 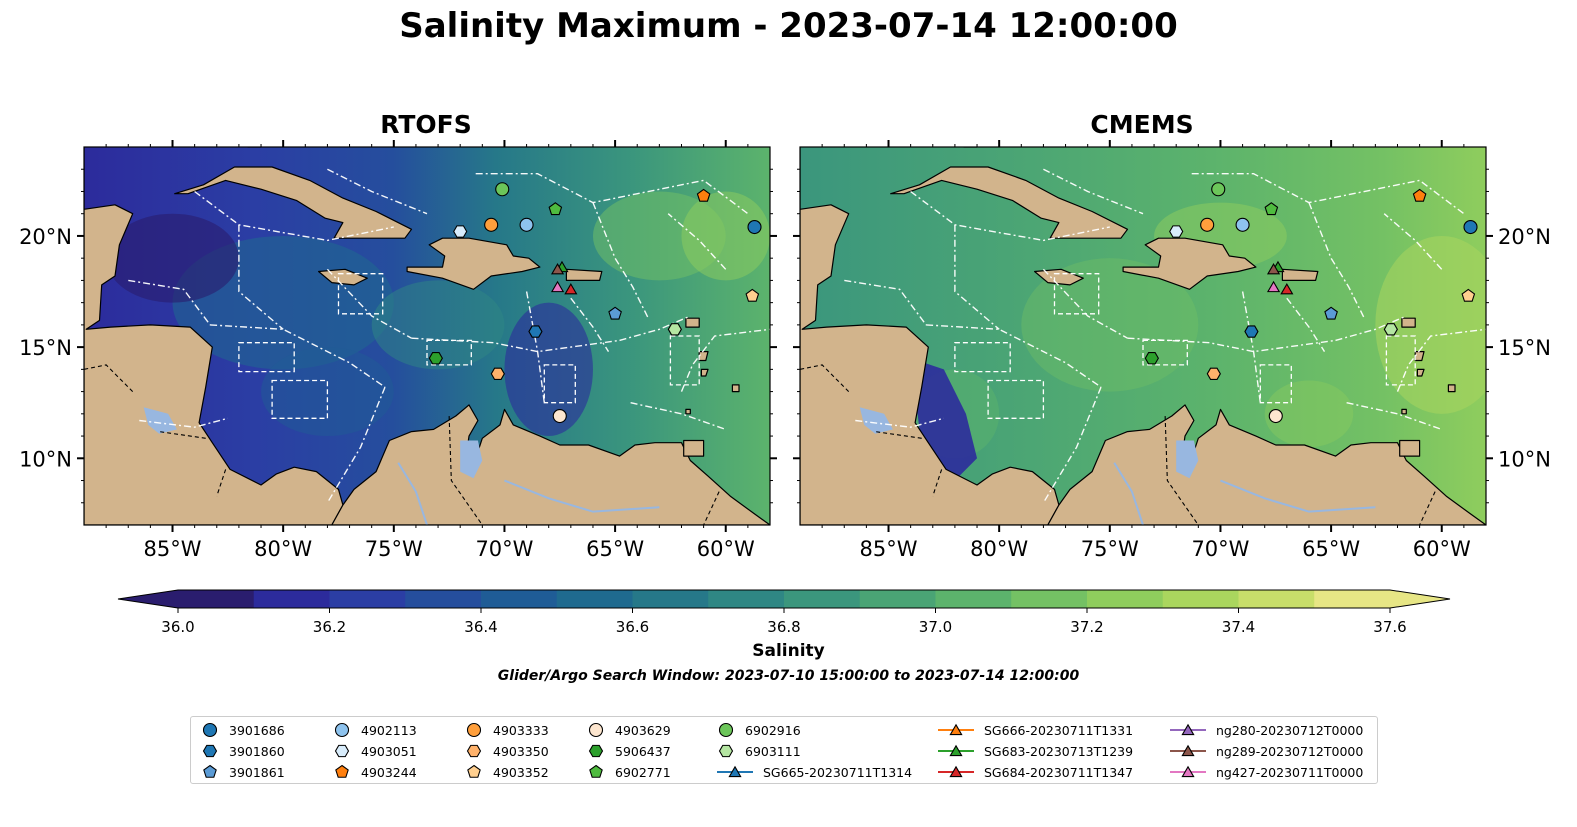 I want to click on y-tick-label: 15°N, so click(x=45, y=348).